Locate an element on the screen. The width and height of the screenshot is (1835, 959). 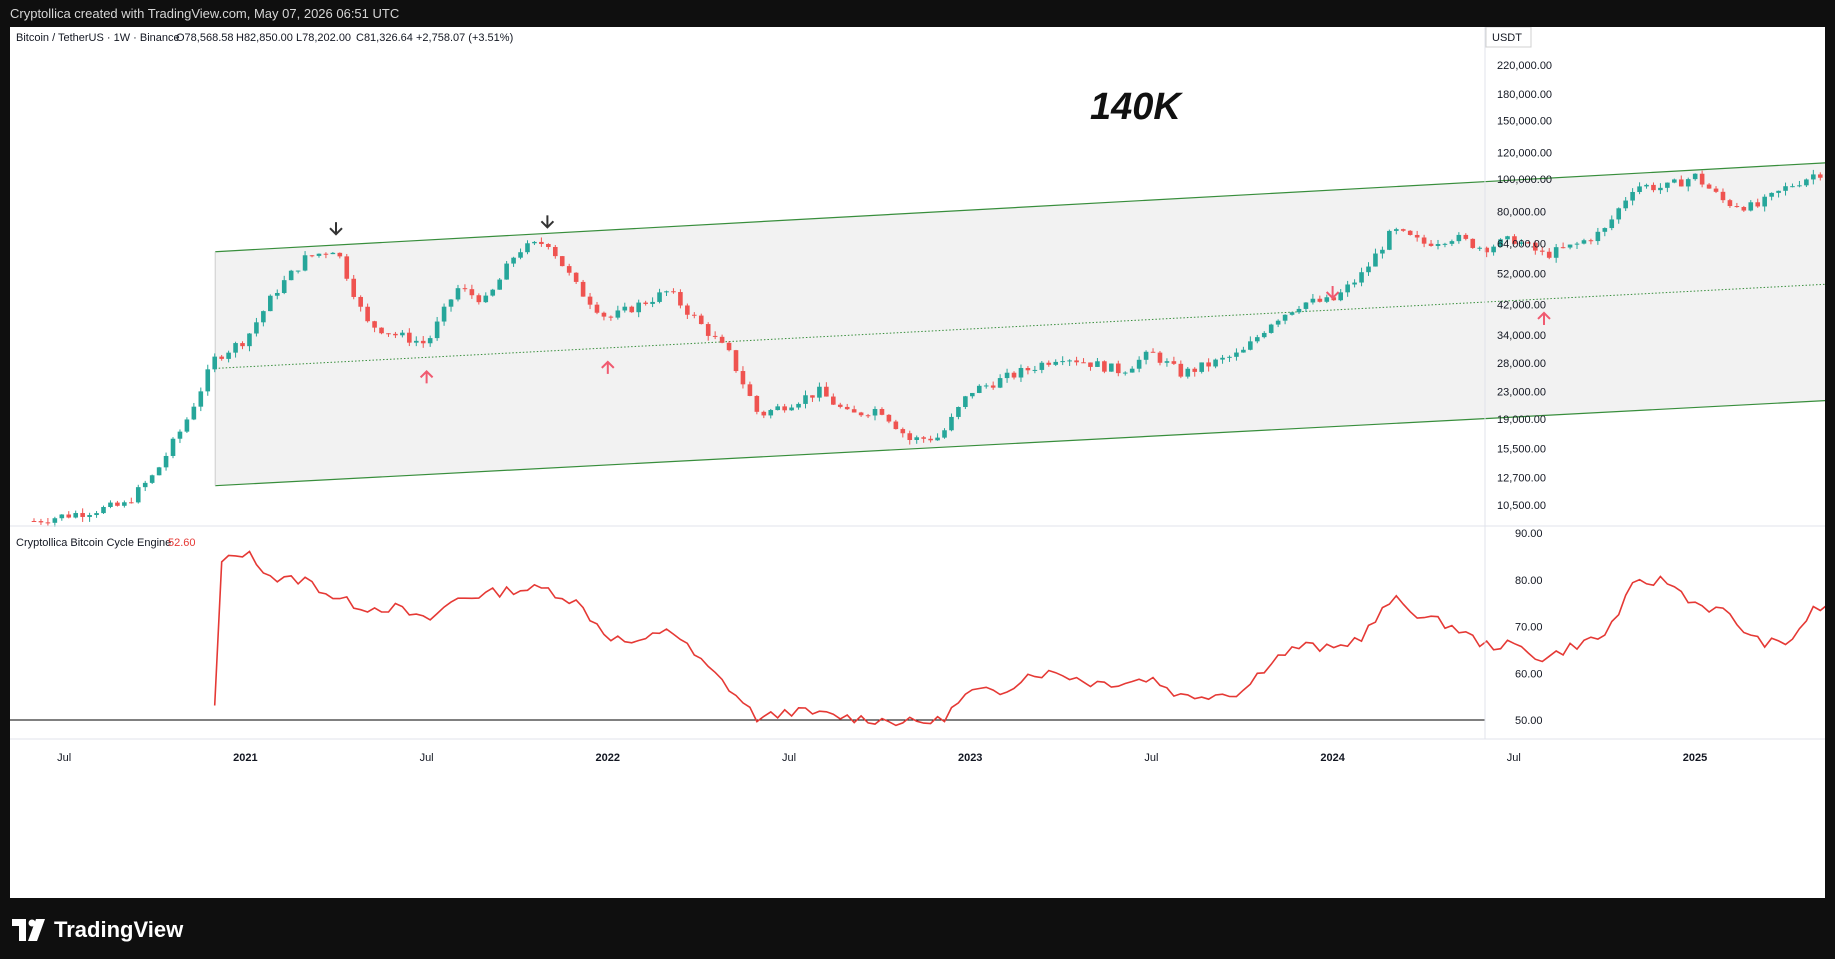
channel-upper-line is located at coordinates (1025, 207).